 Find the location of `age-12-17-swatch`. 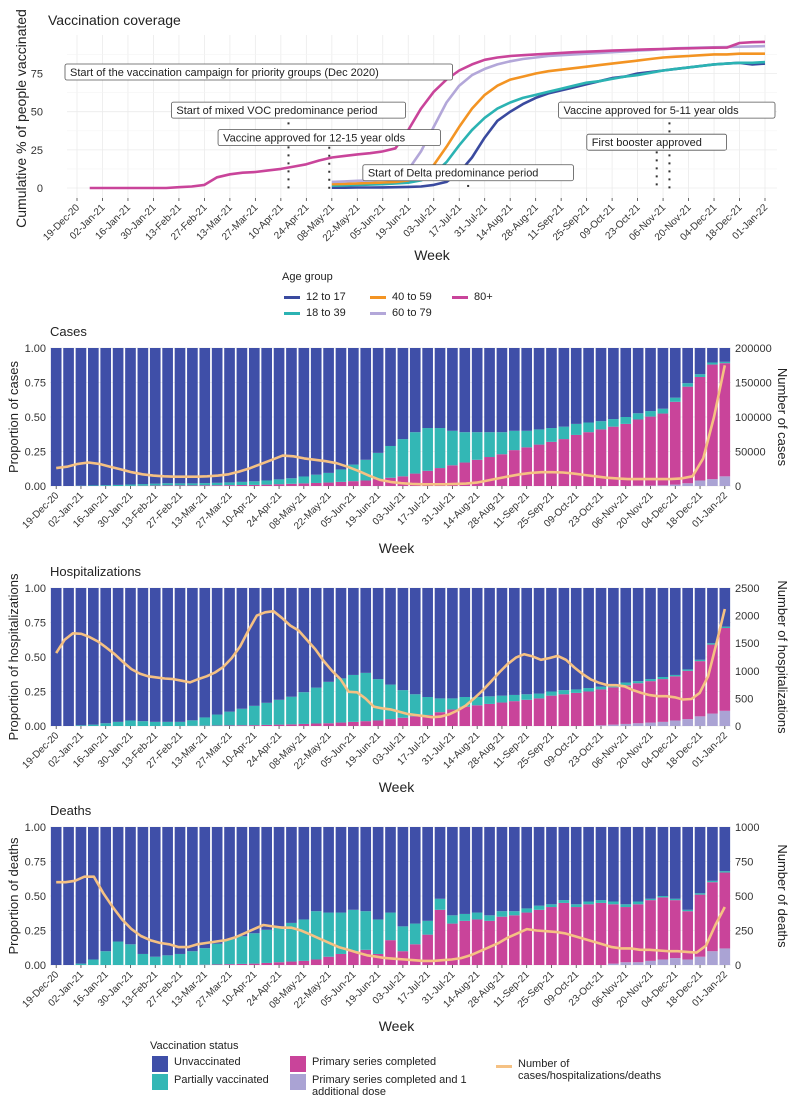

age-12-17-swatch is located at coordinates (292, 297).